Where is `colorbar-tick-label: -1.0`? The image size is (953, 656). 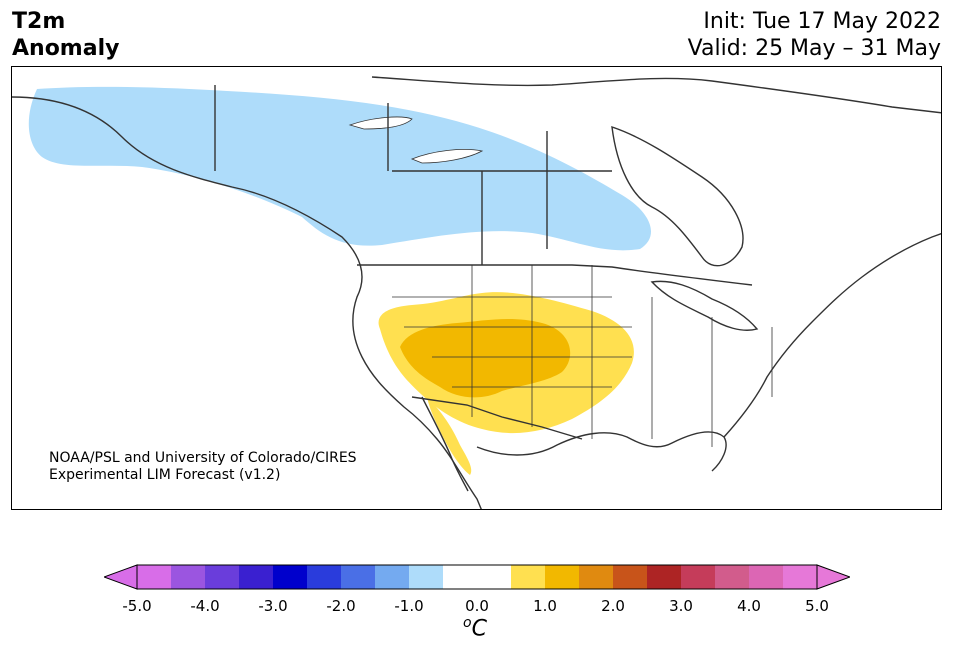 colorbar-tick-label: -1.0 is located at coordinates (409, 606).